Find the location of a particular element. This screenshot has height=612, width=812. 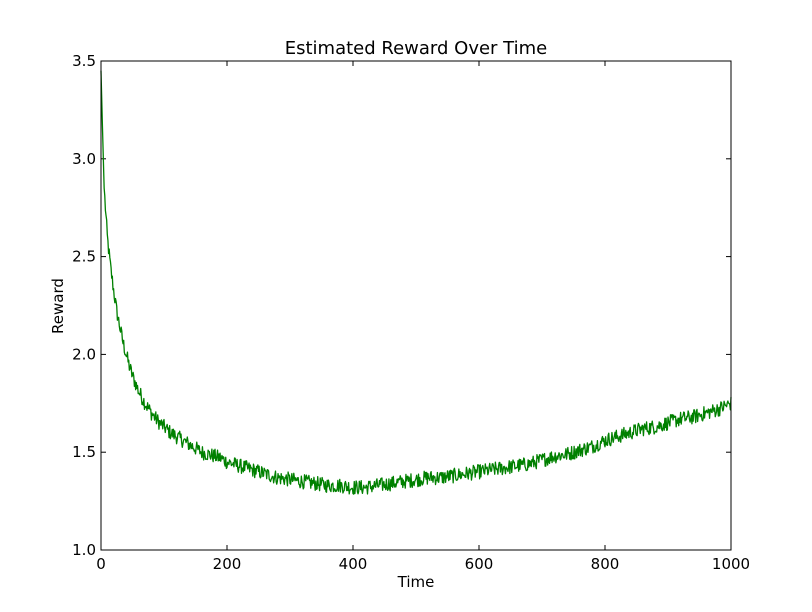

y-tick-label: 1.5 is located at coordinates (84, 452).